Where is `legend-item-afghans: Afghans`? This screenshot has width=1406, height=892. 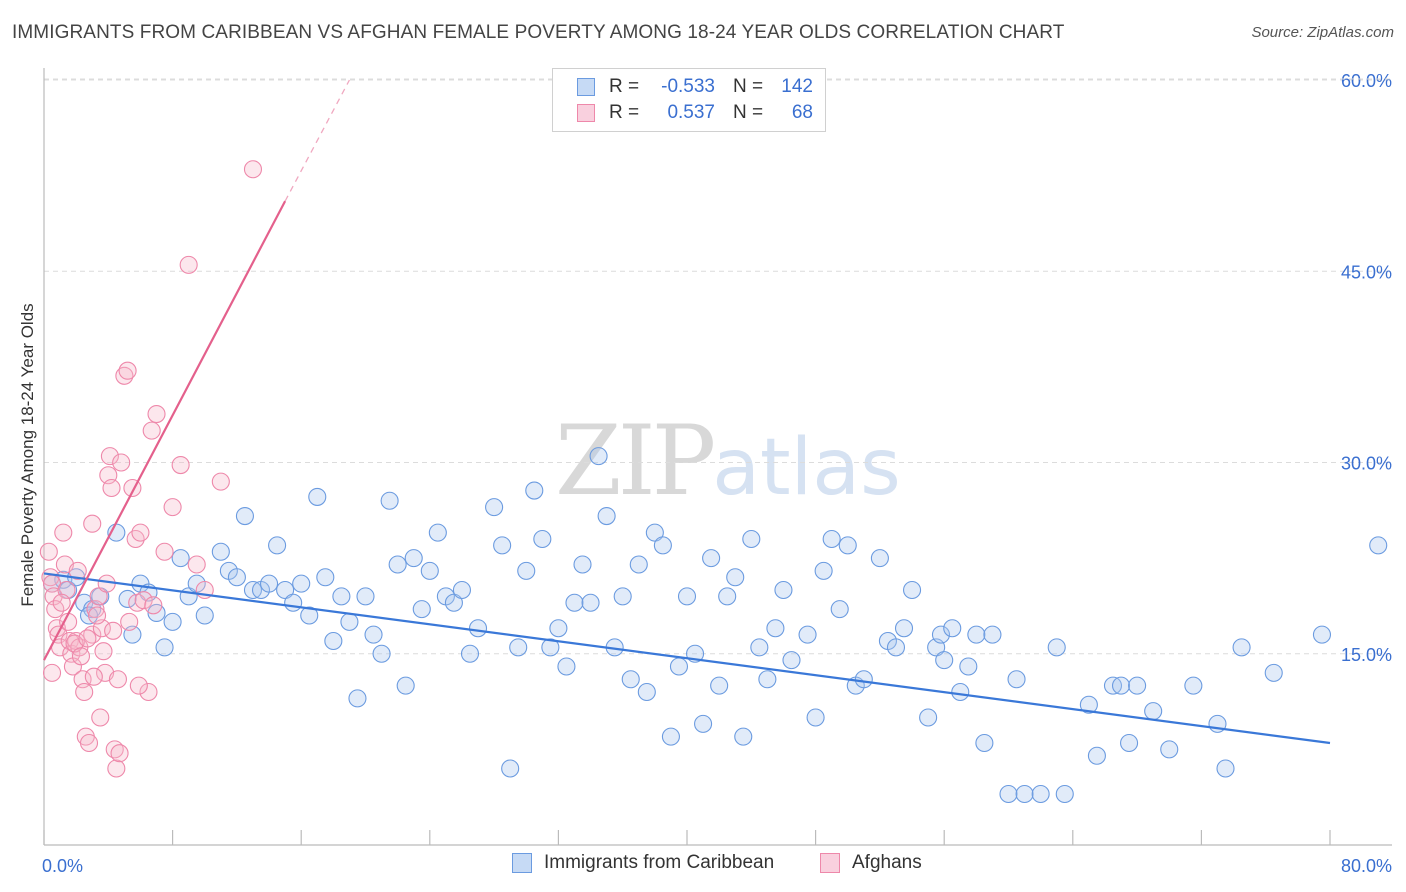
legend-item-afghans: Afghans is located at coordinates (871, 863).